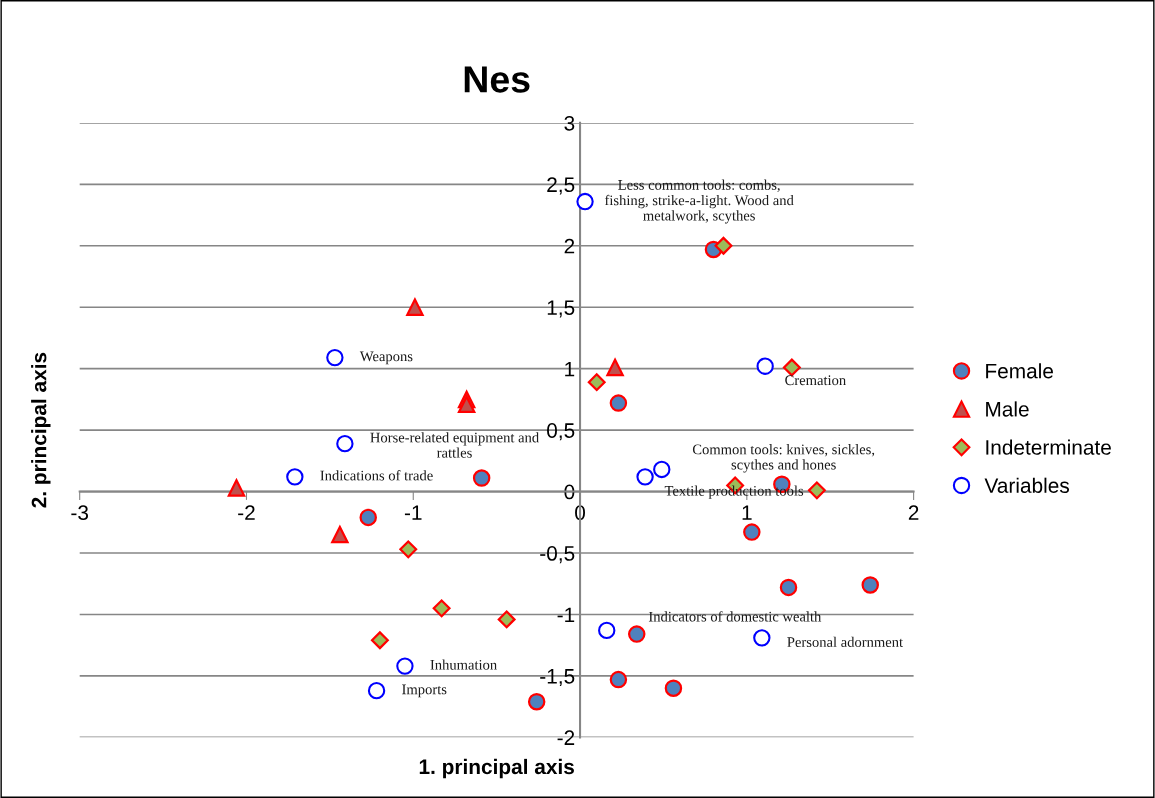  I want to click on annotation: Cremation, so click(815, 380).